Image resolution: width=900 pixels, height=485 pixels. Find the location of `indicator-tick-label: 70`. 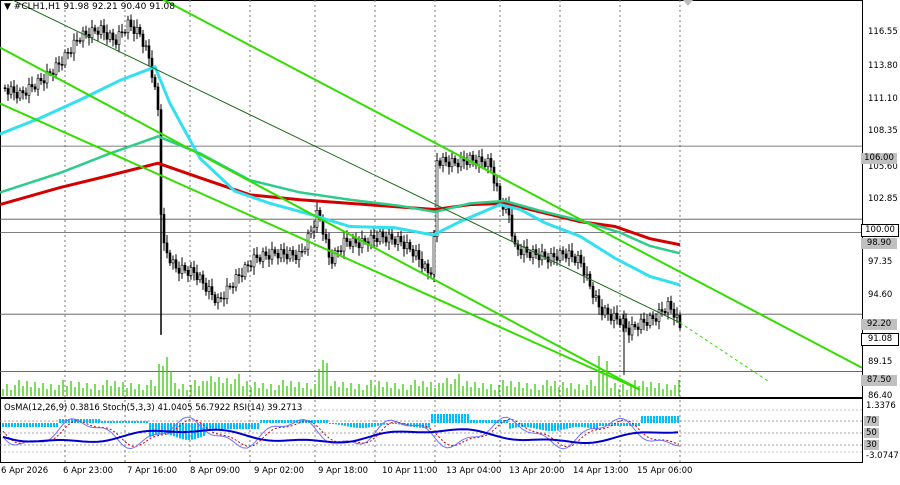

indicator-tick-label: 70 is located at coordinates (871, 421).